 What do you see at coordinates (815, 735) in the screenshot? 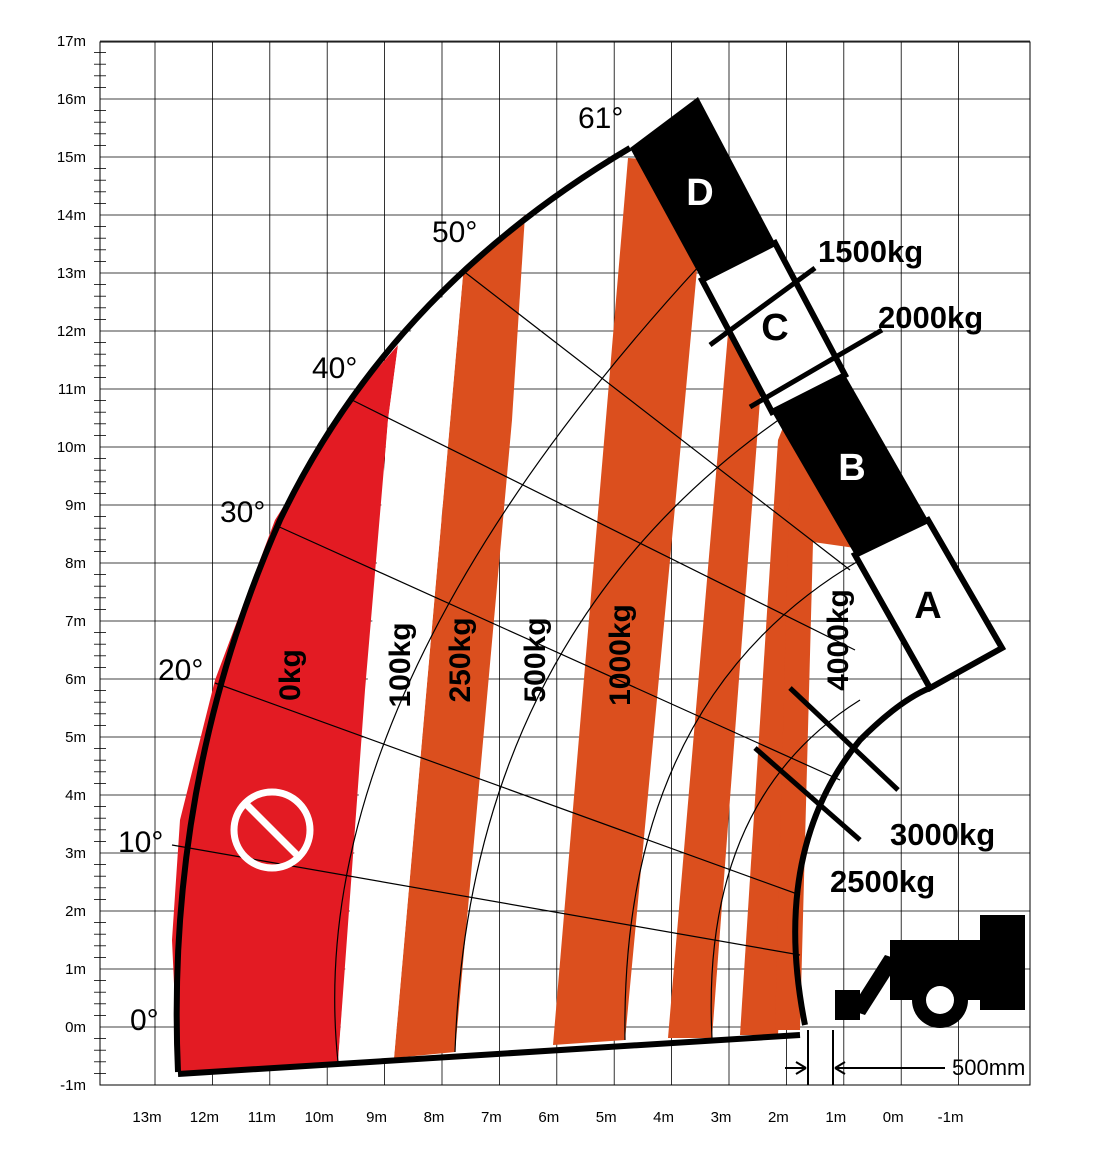
I see `zone-band-c` at bounding box center [815, 735].